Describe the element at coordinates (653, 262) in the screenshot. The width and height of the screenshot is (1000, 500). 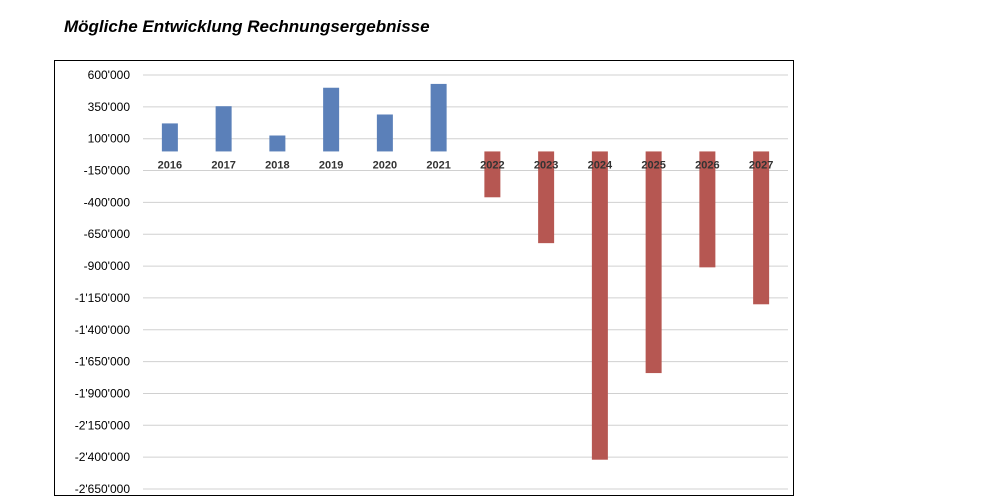
I see `bar-2025` at that location.